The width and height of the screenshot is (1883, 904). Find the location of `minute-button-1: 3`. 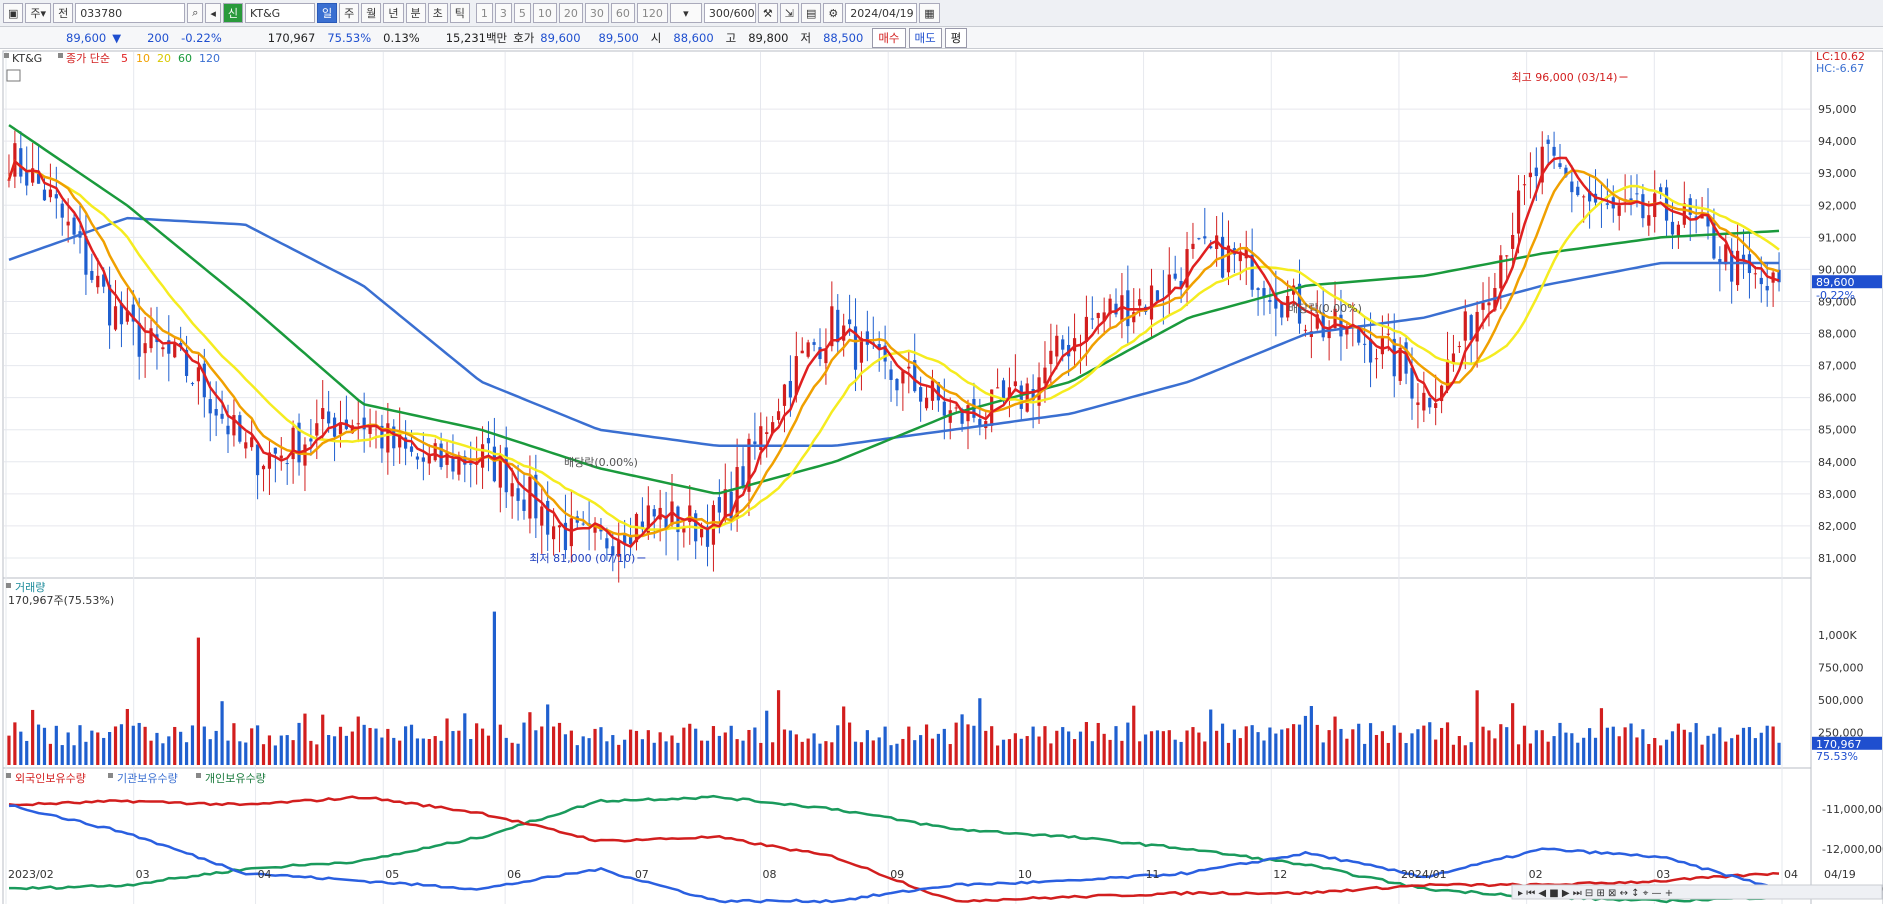

minute-button-1: 3 is located at coordinates (503, 13).